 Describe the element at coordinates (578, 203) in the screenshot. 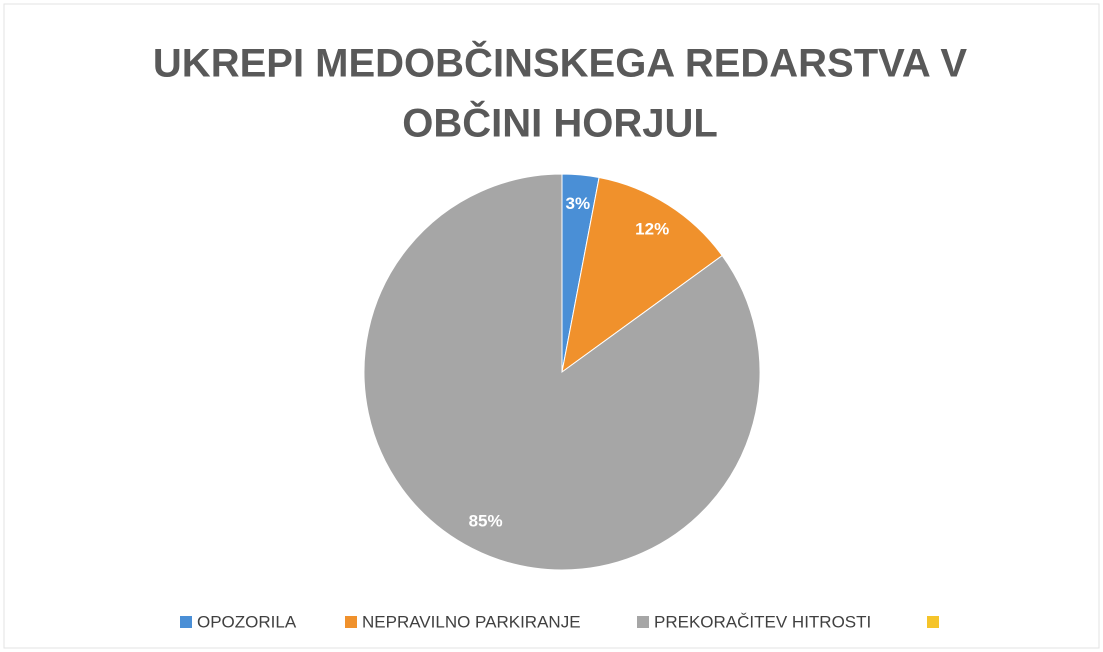

I see `value-label: 3%` at that location.